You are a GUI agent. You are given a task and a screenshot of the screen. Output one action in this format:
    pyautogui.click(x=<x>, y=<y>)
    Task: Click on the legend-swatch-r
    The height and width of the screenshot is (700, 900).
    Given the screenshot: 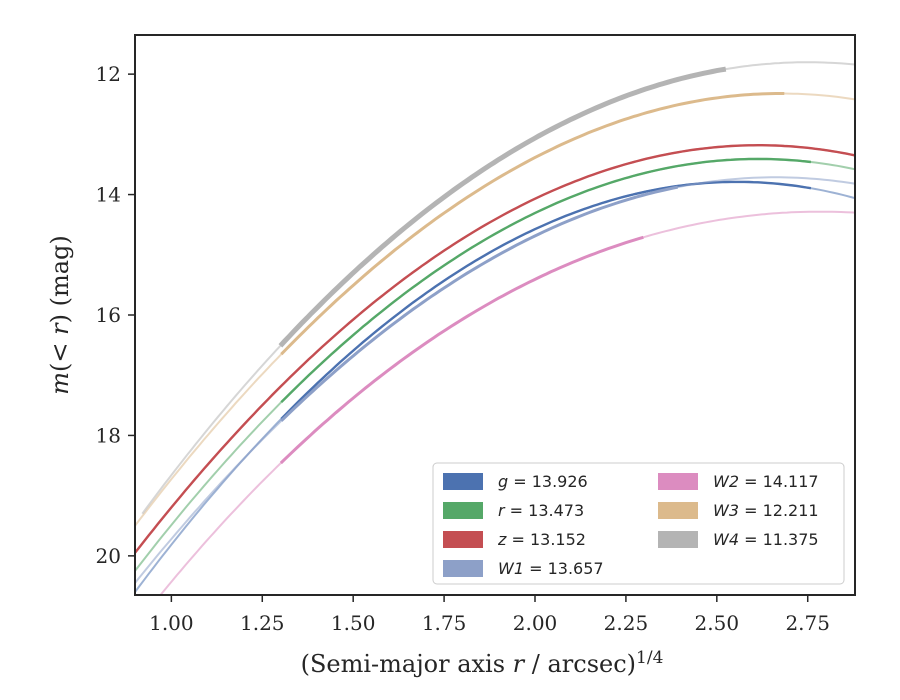 What is the action you would take?
    pyautogui.click(x=463, y=510)
    